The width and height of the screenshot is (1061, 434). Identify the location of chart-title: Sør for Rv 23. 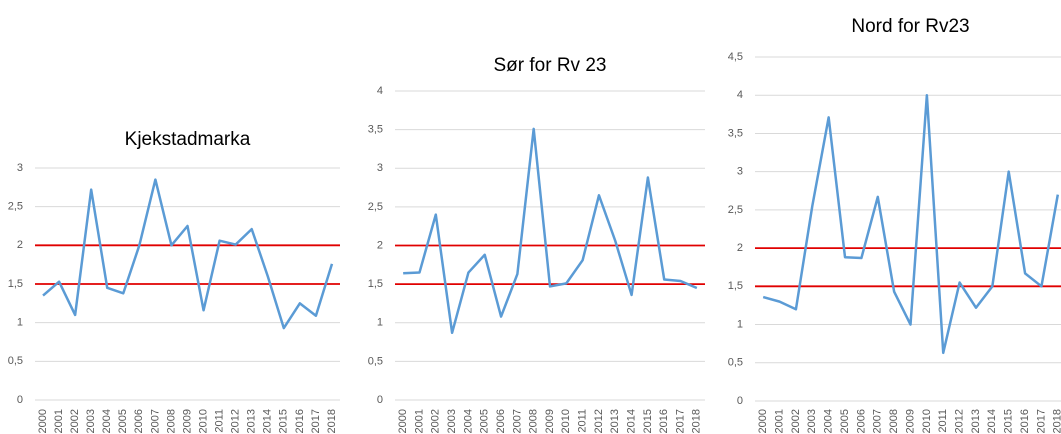
(550, 65).